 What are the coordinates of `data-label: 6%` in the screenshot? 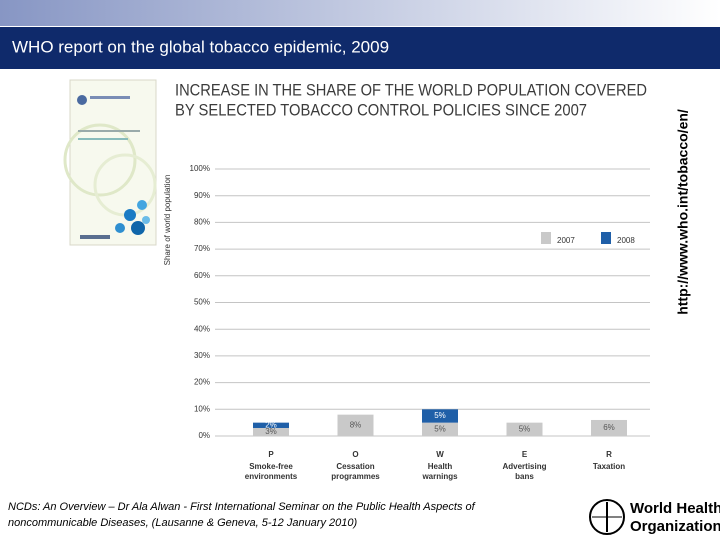 It's located at (609, 427).